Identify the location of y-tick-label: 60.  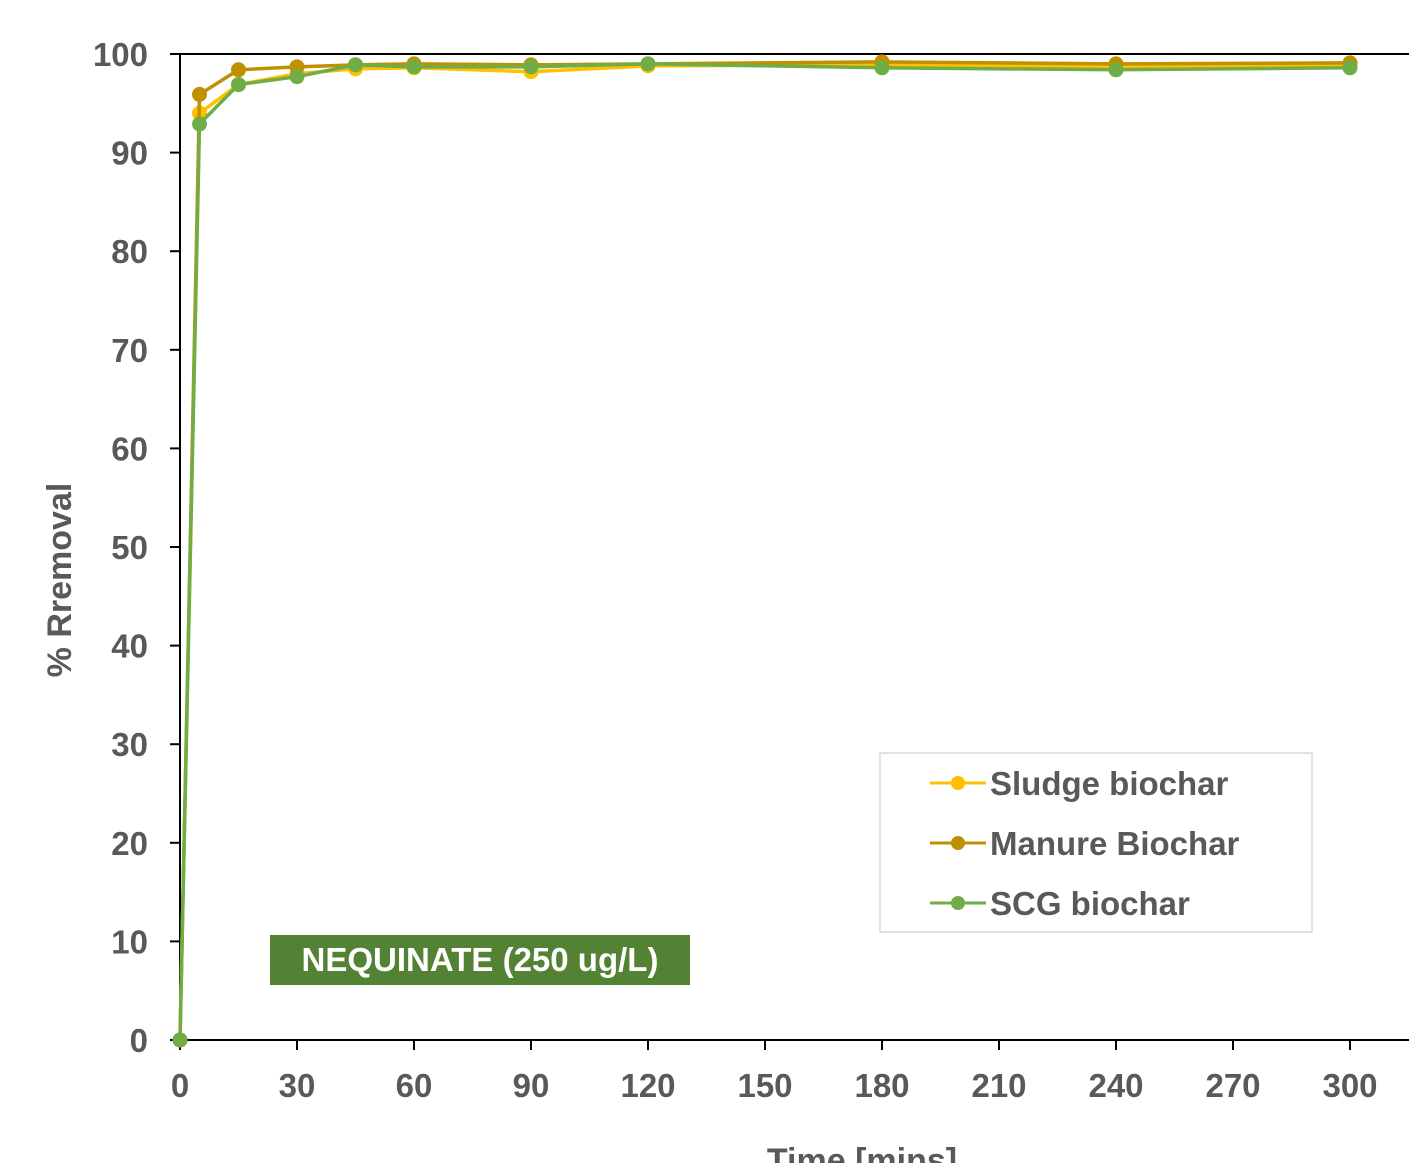
(129, 448).